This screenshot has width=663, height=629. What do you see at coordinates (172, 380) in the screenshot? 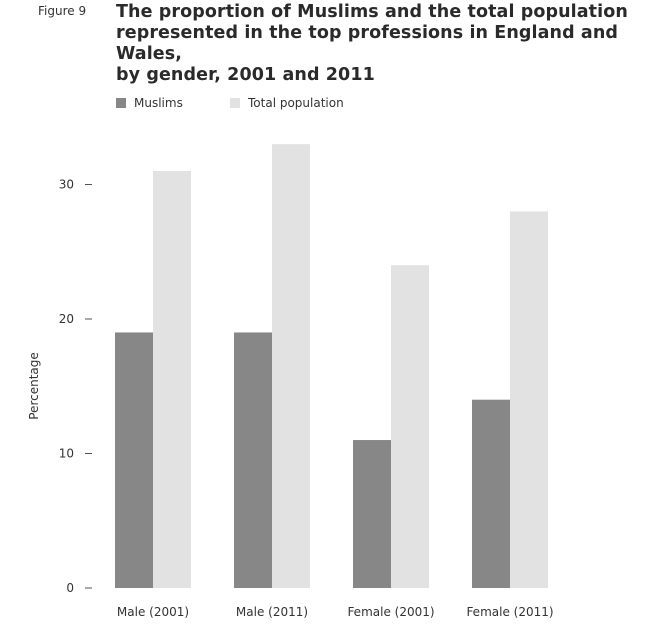
I see `bar-total-population-male-2001` at bounding box center [172, 380].